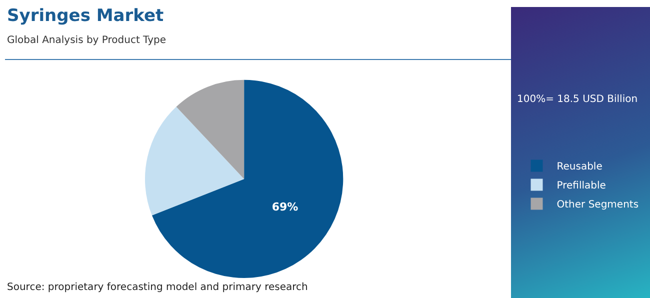  What do you see at coordinates (157, 287) in the screenshot?
I see `source-note: Source: proprietary forecasting model and primary research` at bounding box center [157, 287].